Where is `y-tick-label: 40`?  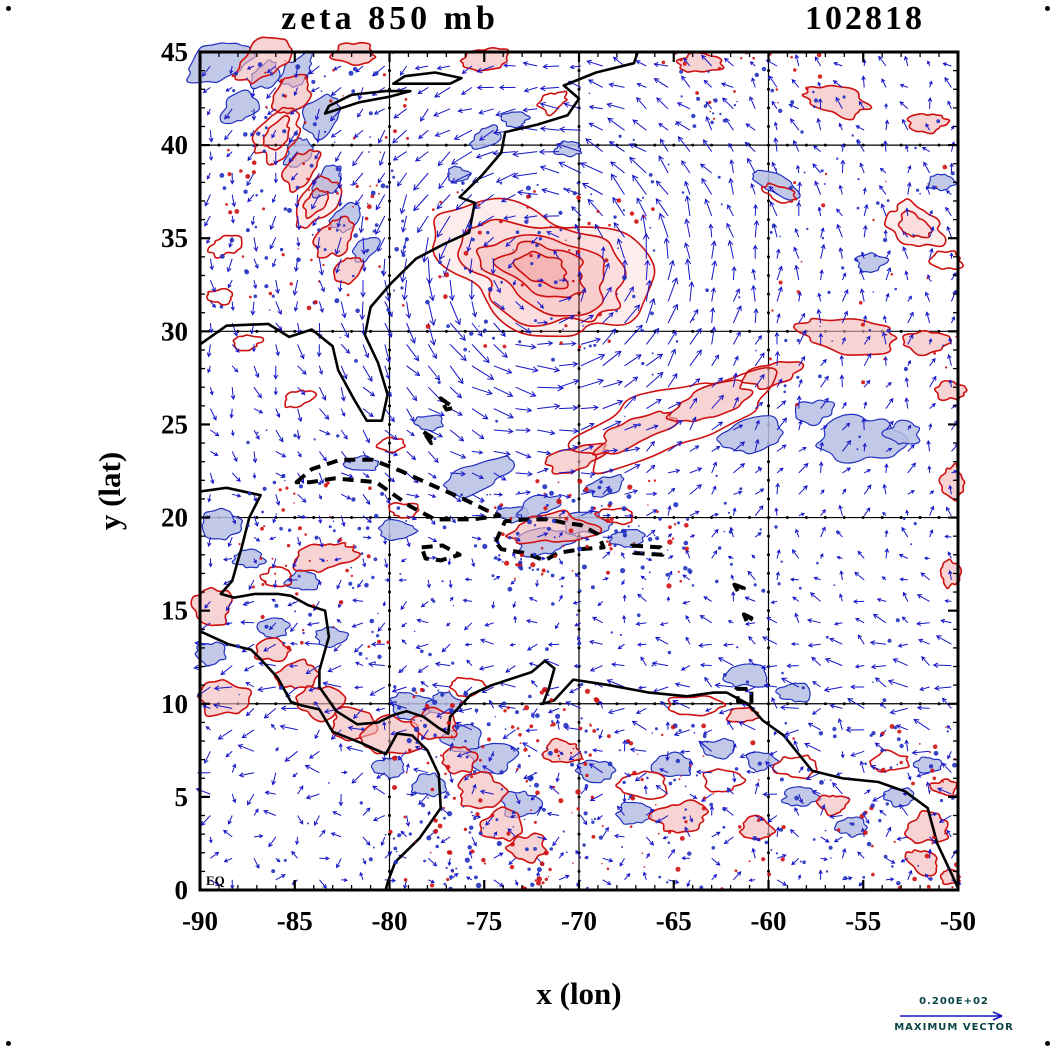 y-tick-label: 40 is located at coordinates (174, 145).